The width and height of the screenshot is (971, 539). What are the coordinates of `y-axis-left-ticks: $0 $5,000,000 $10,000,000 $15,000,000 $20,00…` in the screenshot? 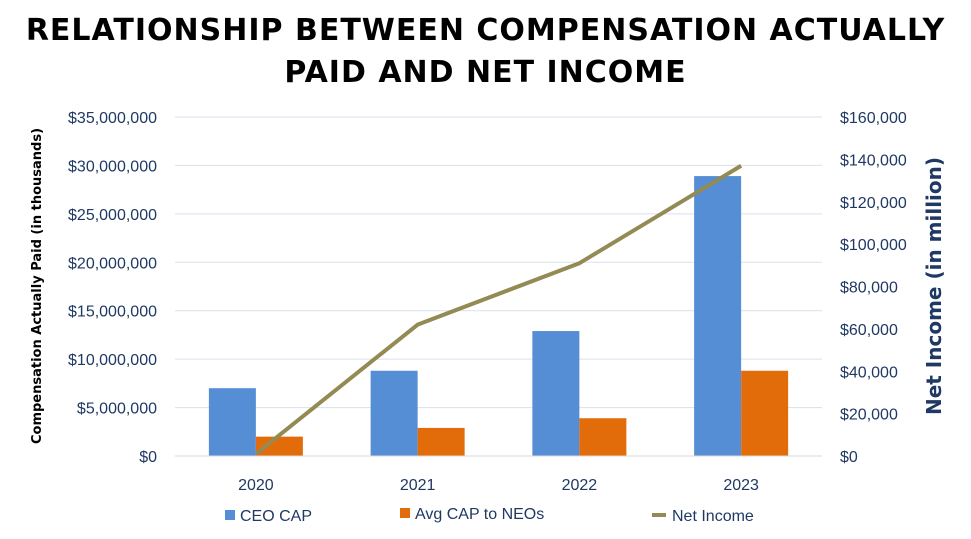 It's located at (112, 288).